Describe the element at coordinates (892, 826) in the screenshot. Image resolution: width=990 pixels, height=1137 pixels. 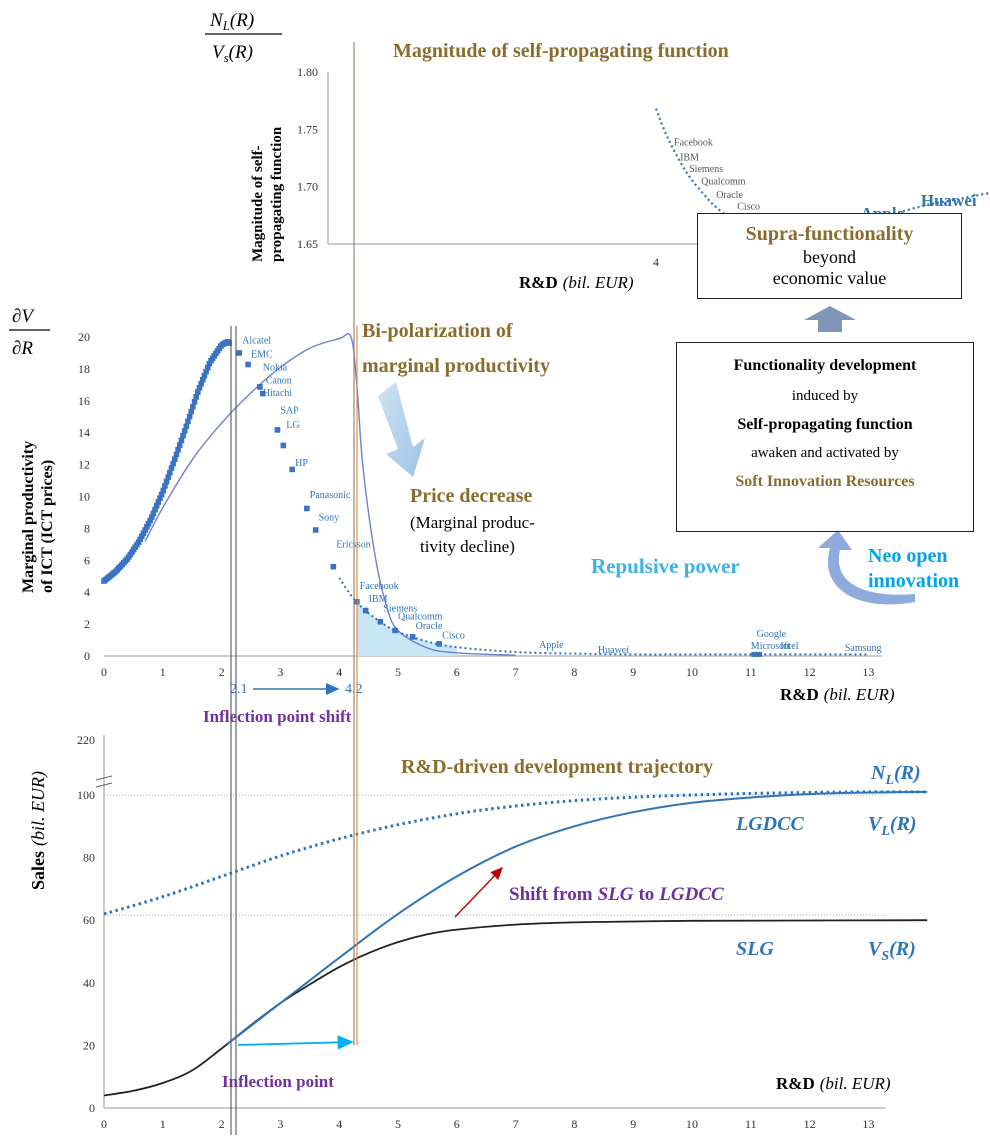
I see `vl-label: VL(R)` at that location.